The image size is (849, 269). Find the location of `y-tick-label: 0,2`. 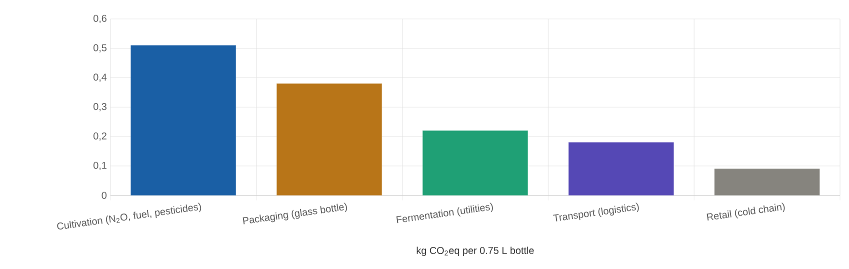

y-tick-label: 0,2 is located at coordinates (100, 136).